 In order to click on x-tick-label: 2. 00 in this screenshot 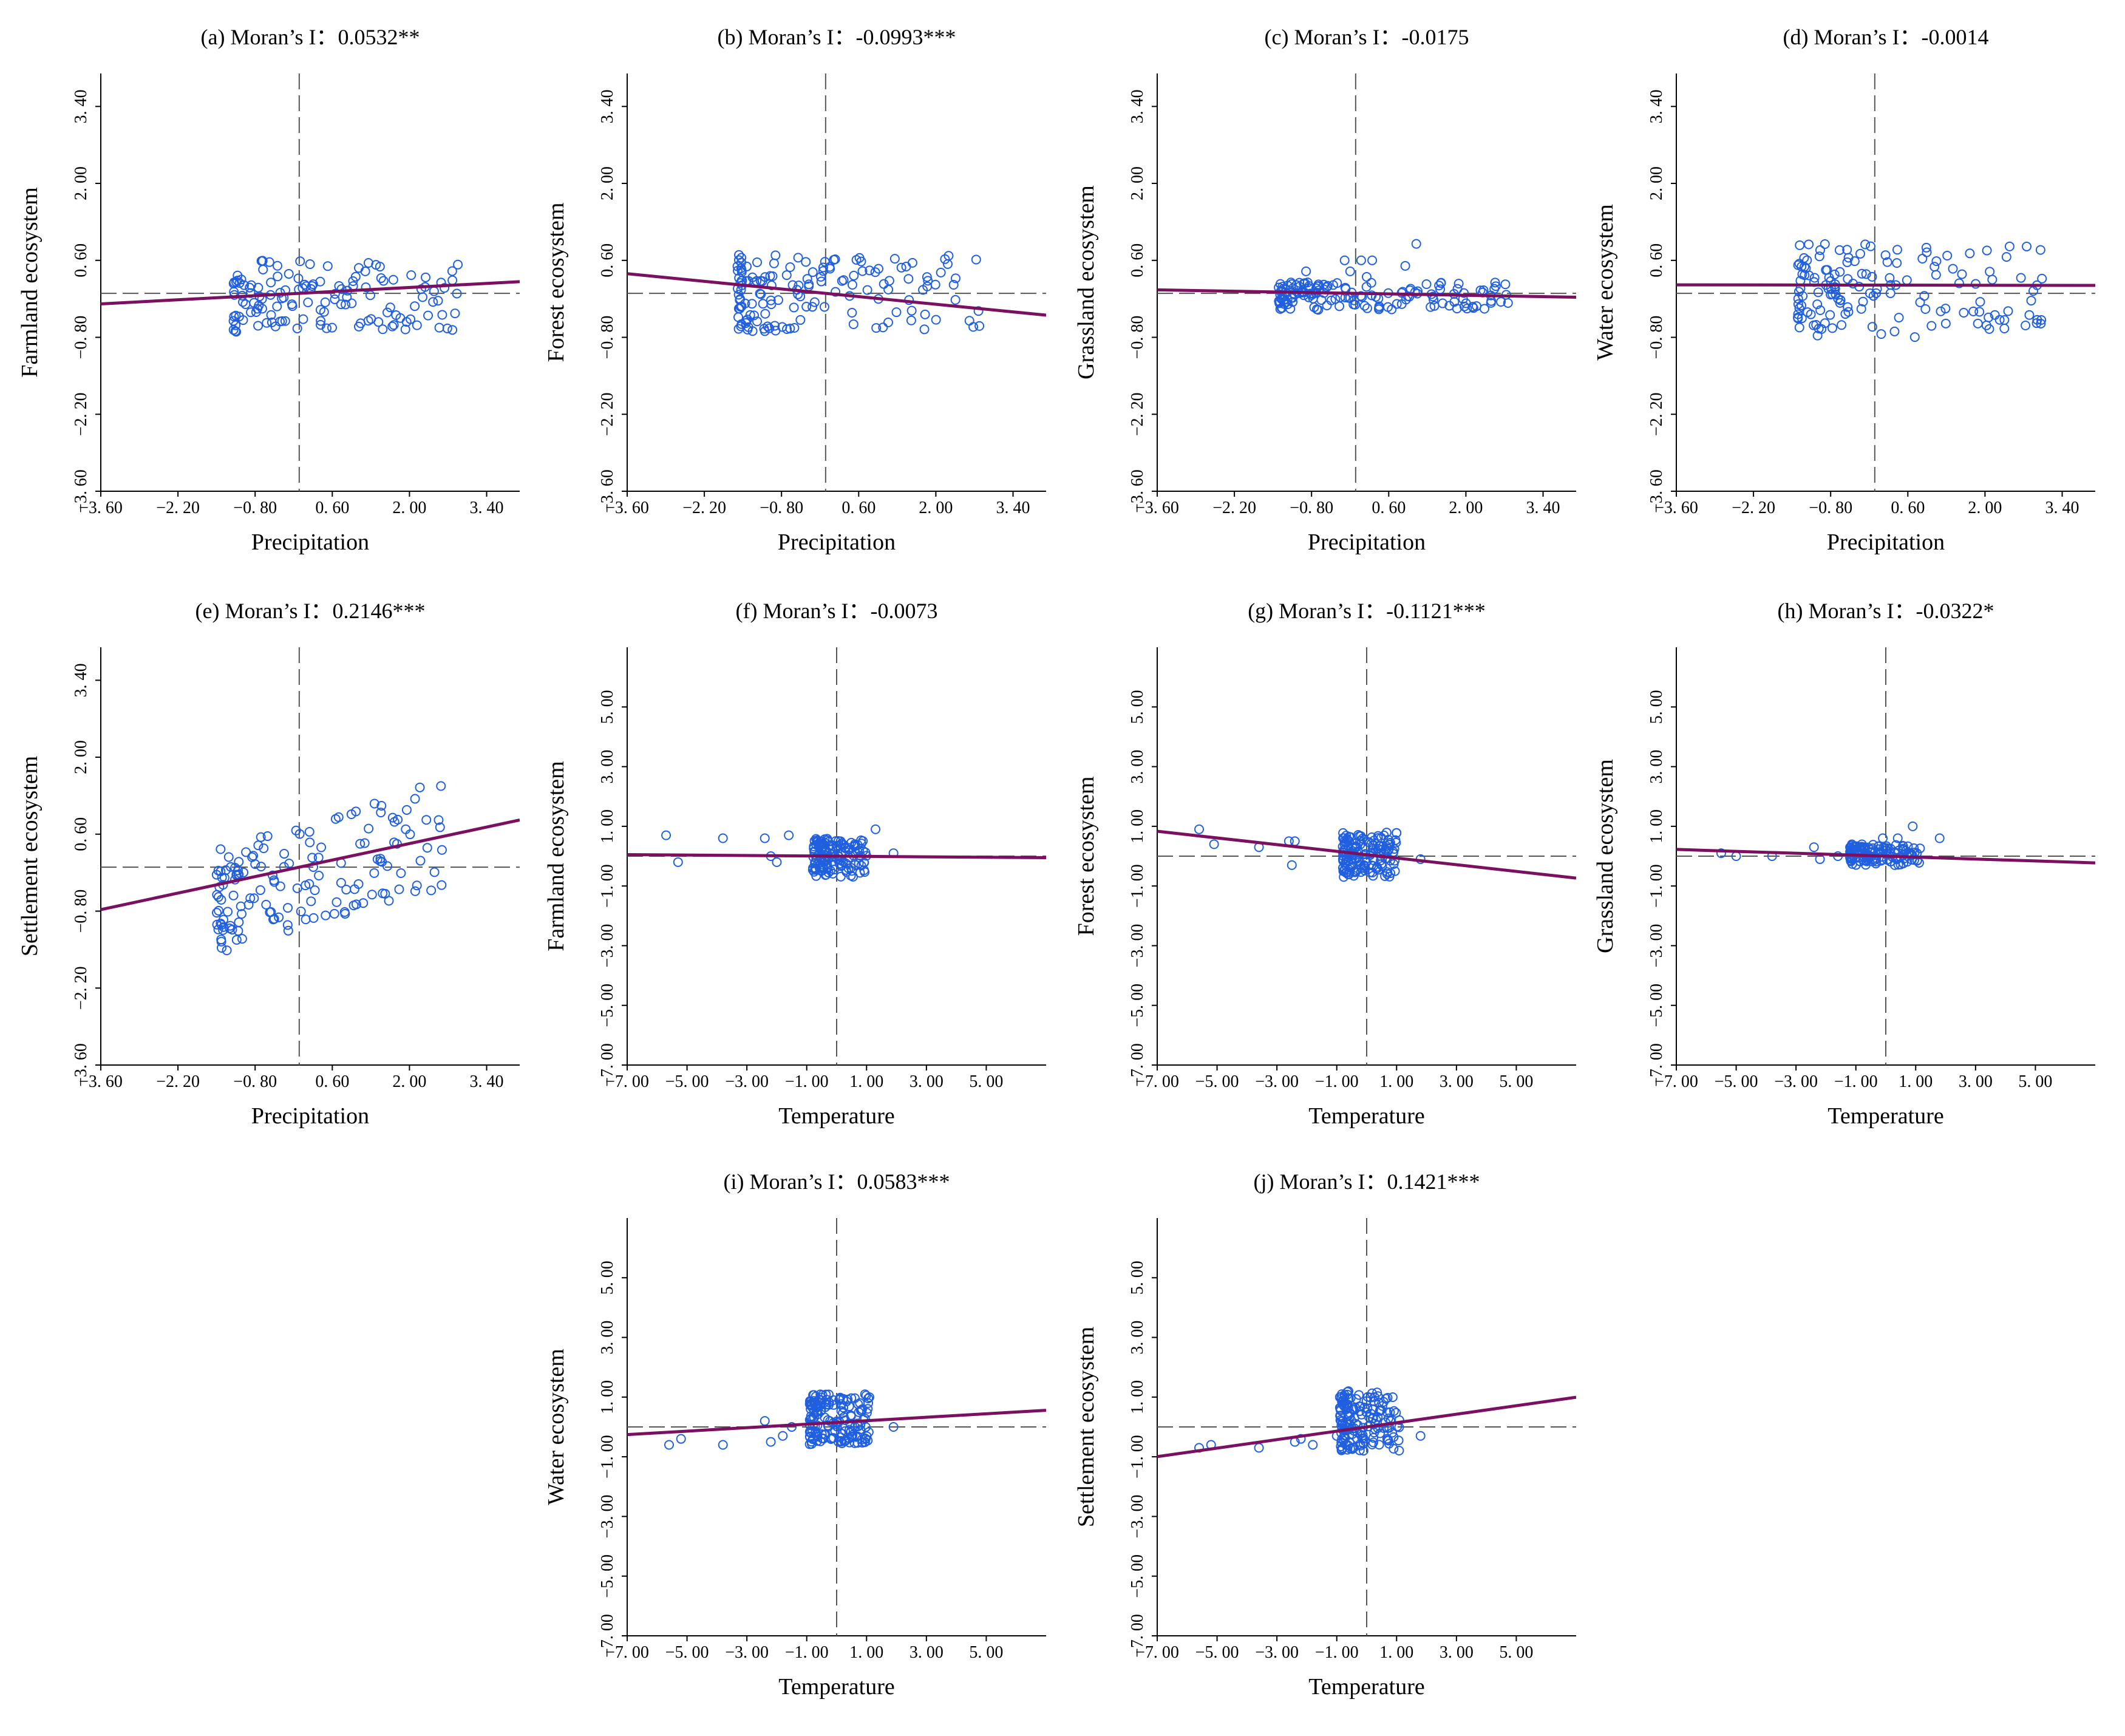, I will do `click(1985, 508)`.